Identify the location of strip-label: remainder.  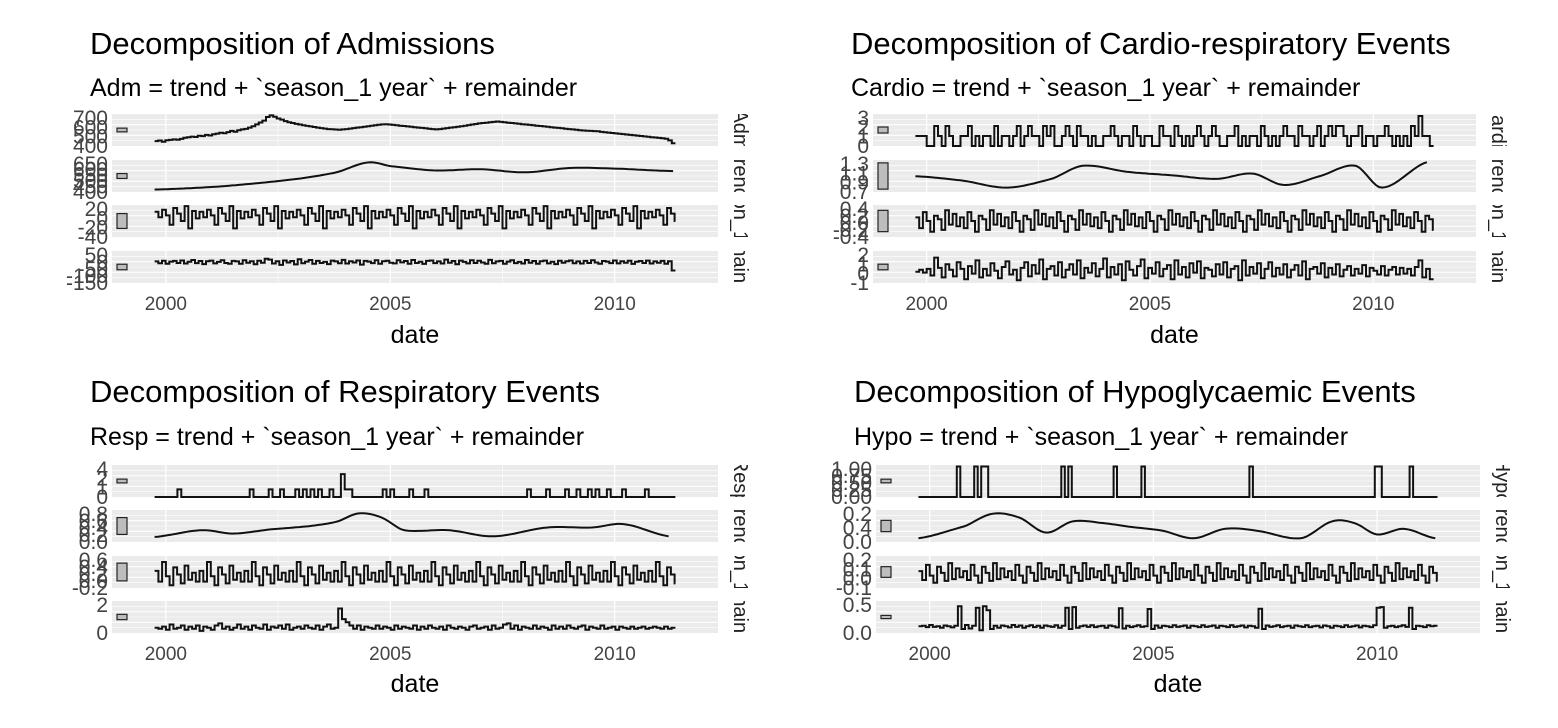
(740, 617).